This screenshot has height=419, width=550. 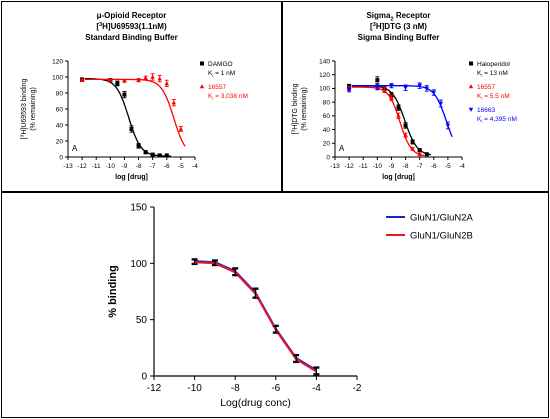 I want to click on y-axis-label: % binding, so click(x=113, y=291).